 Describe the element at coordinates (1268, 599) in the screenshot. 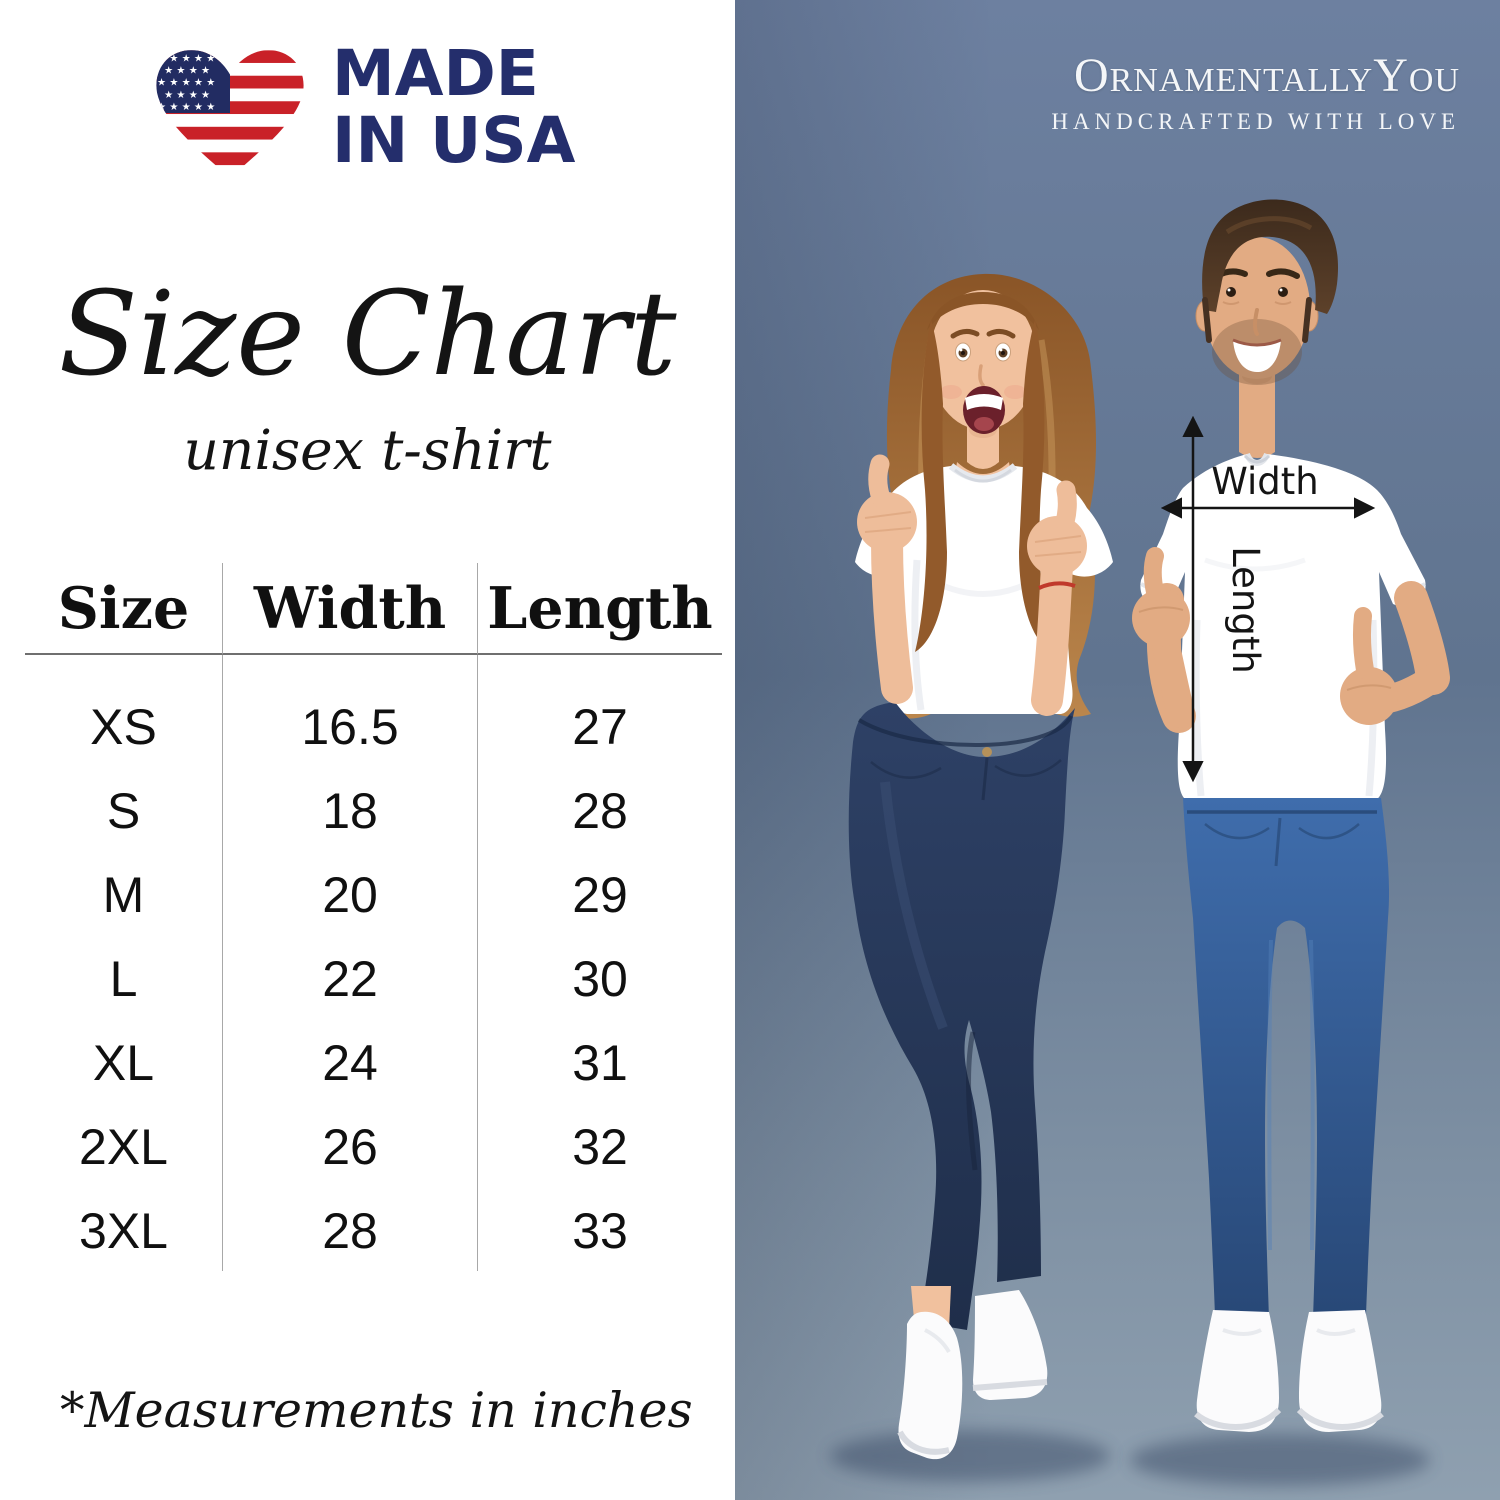

I see `measurement-annotations: Width Length` at that location.